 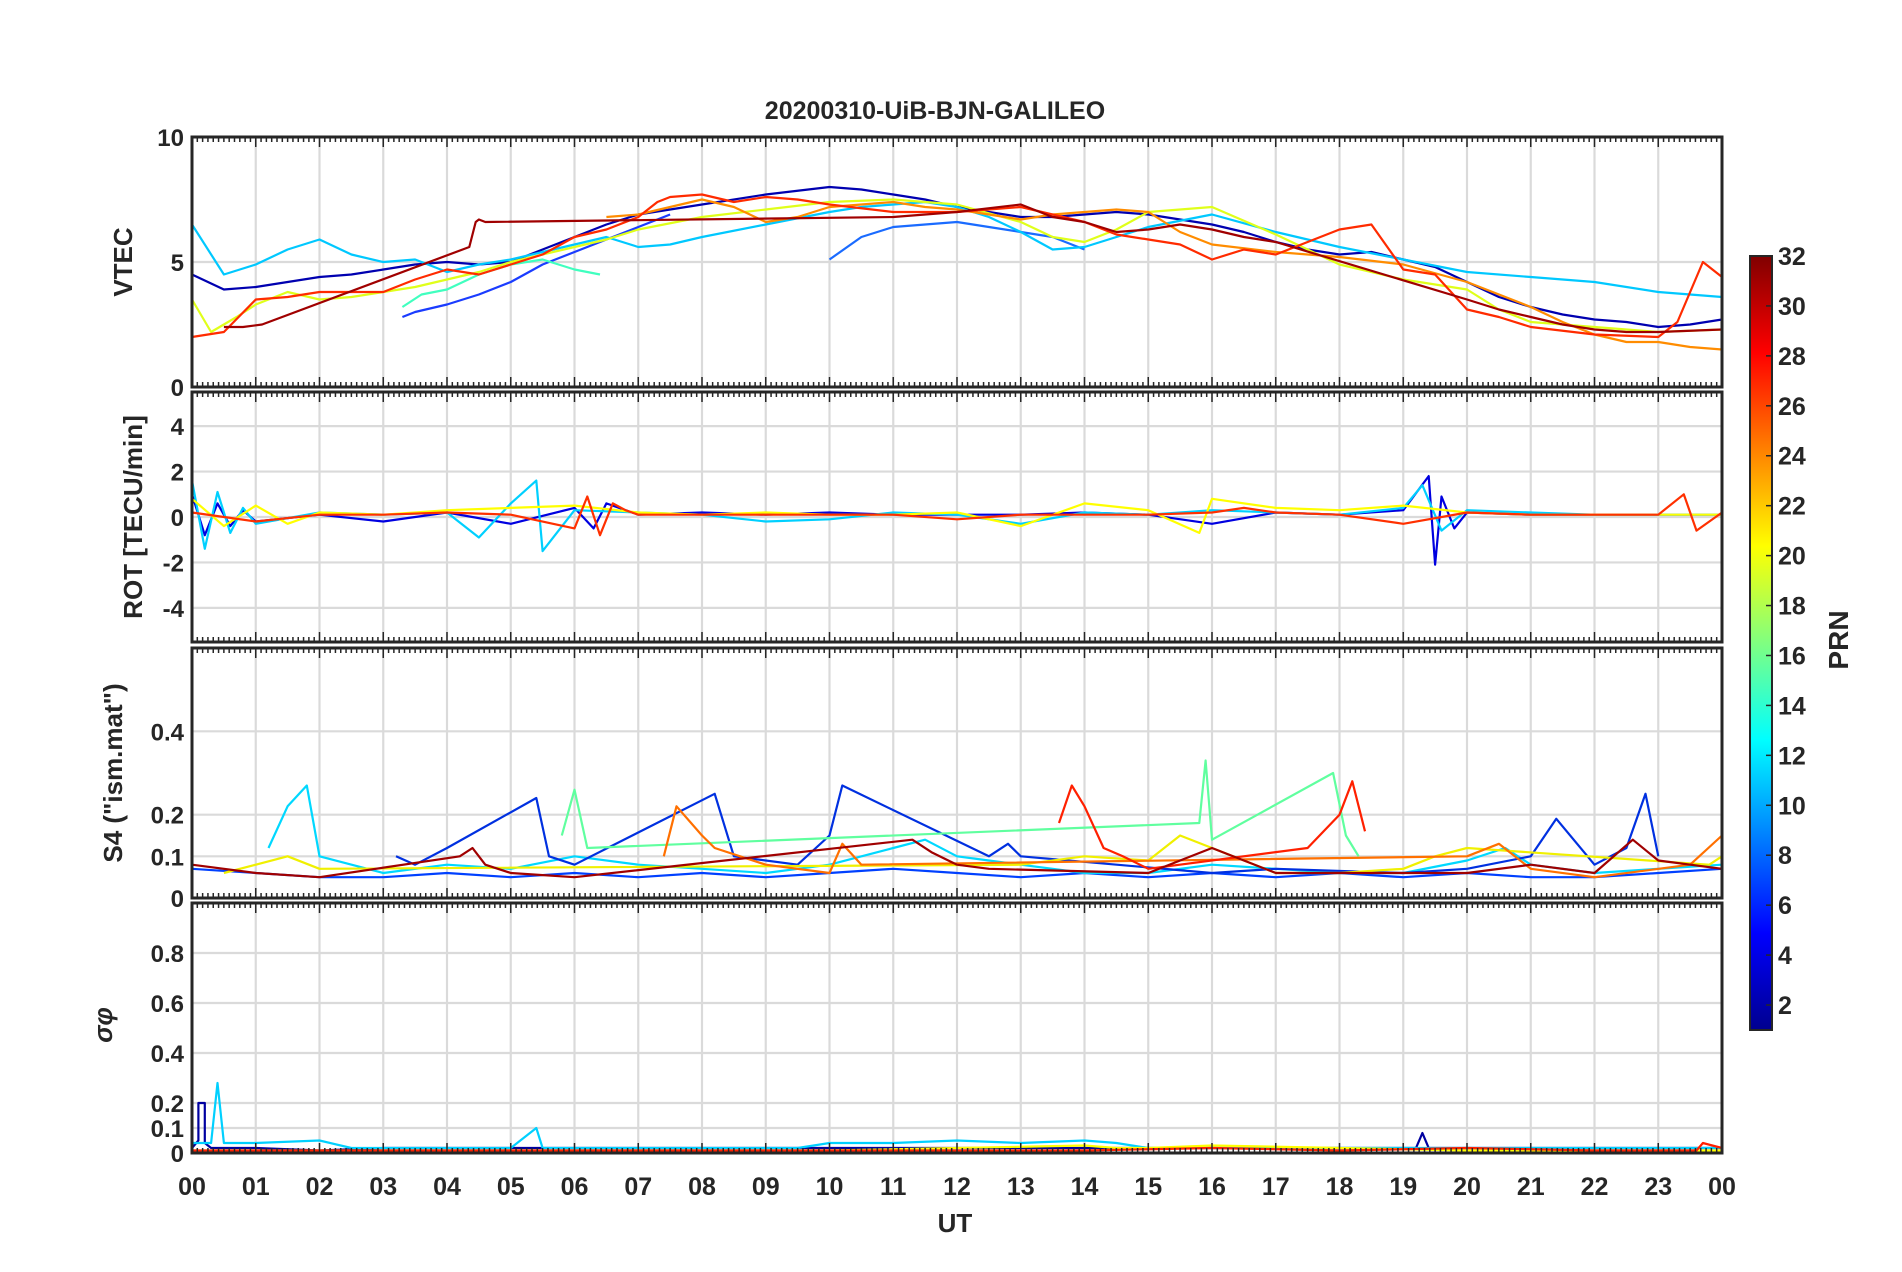 I want to click on s4-axis-label-group: S4 ("ism.mat"), so click(x=113, y=772).